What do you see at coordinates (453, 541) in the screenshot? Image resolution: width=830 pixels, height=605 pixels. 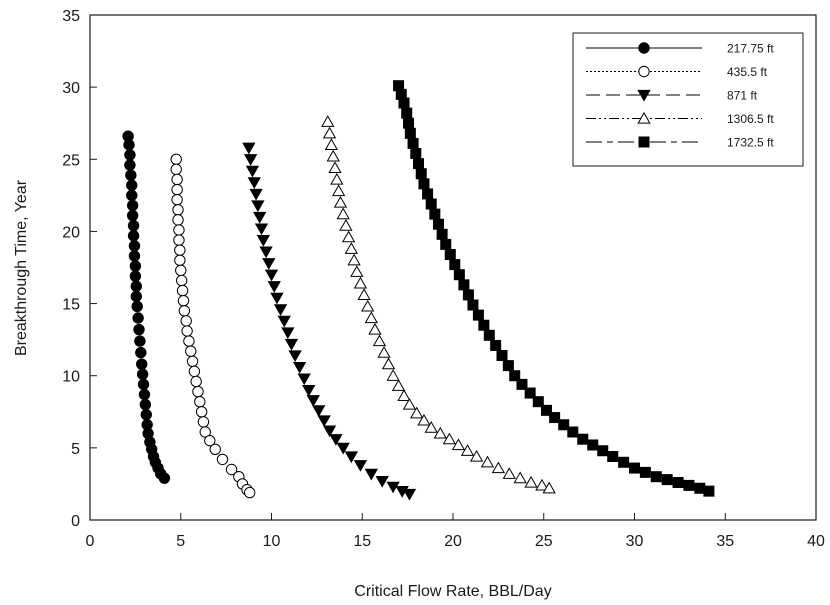 I see `x-tick-label: 20` at bounding box center [453, 541].